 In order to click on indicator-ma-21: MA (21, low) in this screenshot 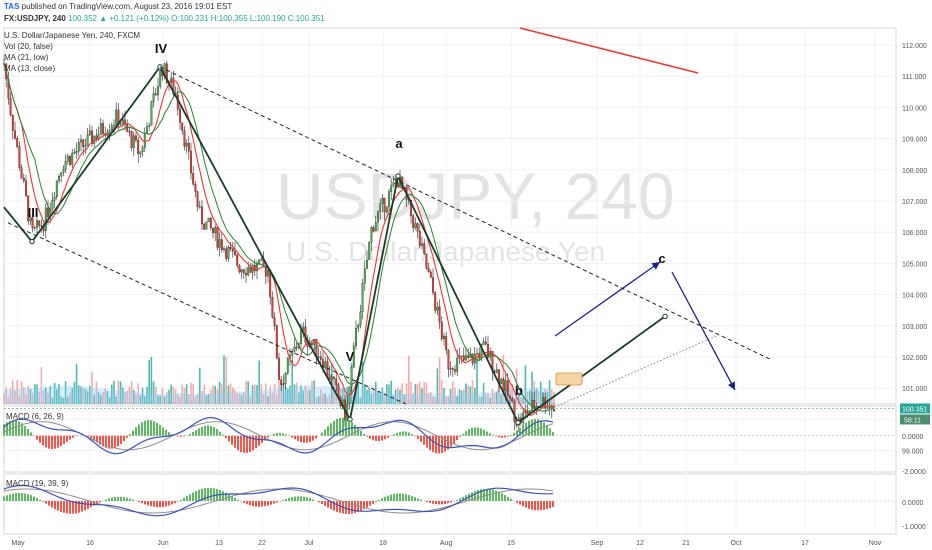, I will do `click(26, 57)`.